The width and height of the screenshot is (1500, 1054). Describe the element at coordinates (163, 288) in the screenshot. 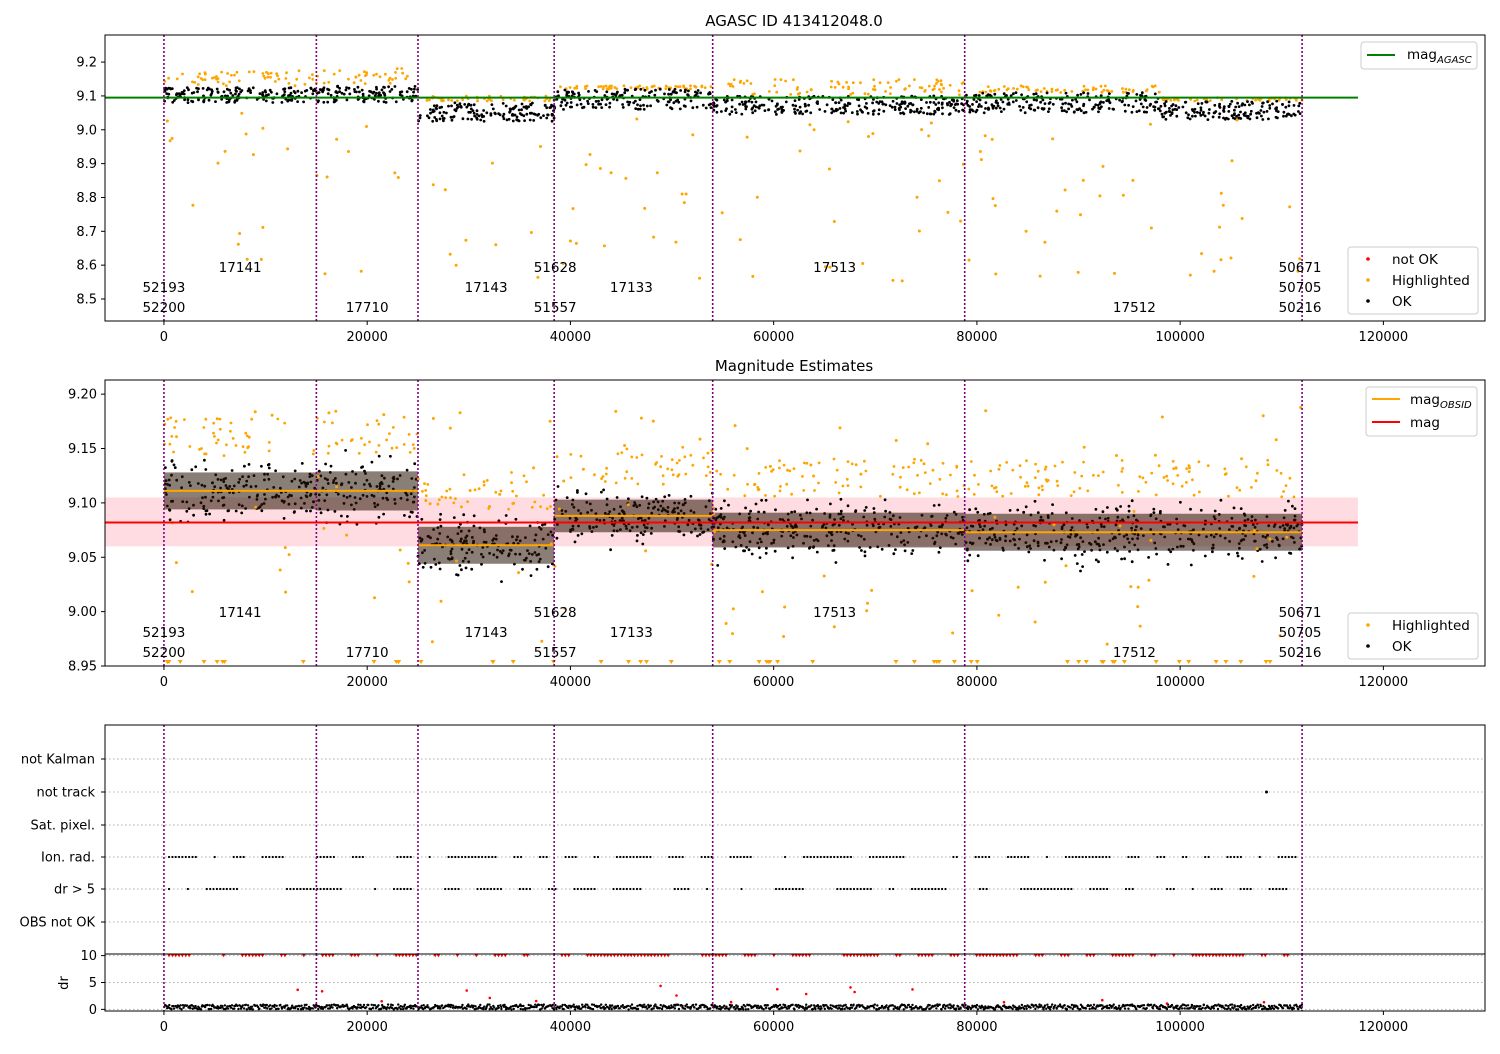

I see `obsid-label: 52193` at that location.